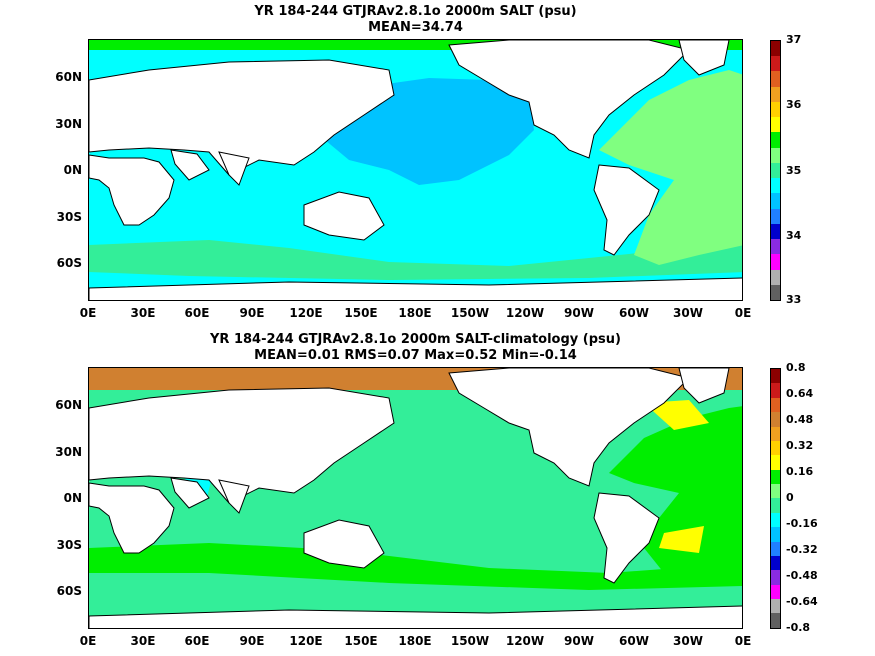  Describe the element at coordinates (69, 591) in the screenshot. I see `p2-lat-60s: 60S` at that location.